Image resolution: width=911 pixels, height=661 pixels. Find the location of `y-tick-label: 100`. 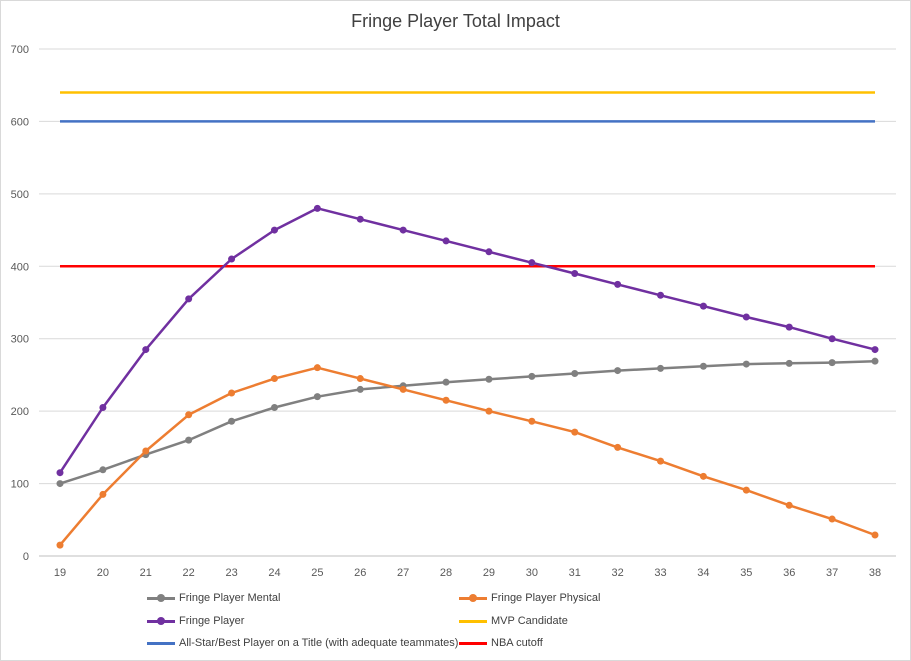

y-tick-label: 100 is located at coordinates (20, 485).